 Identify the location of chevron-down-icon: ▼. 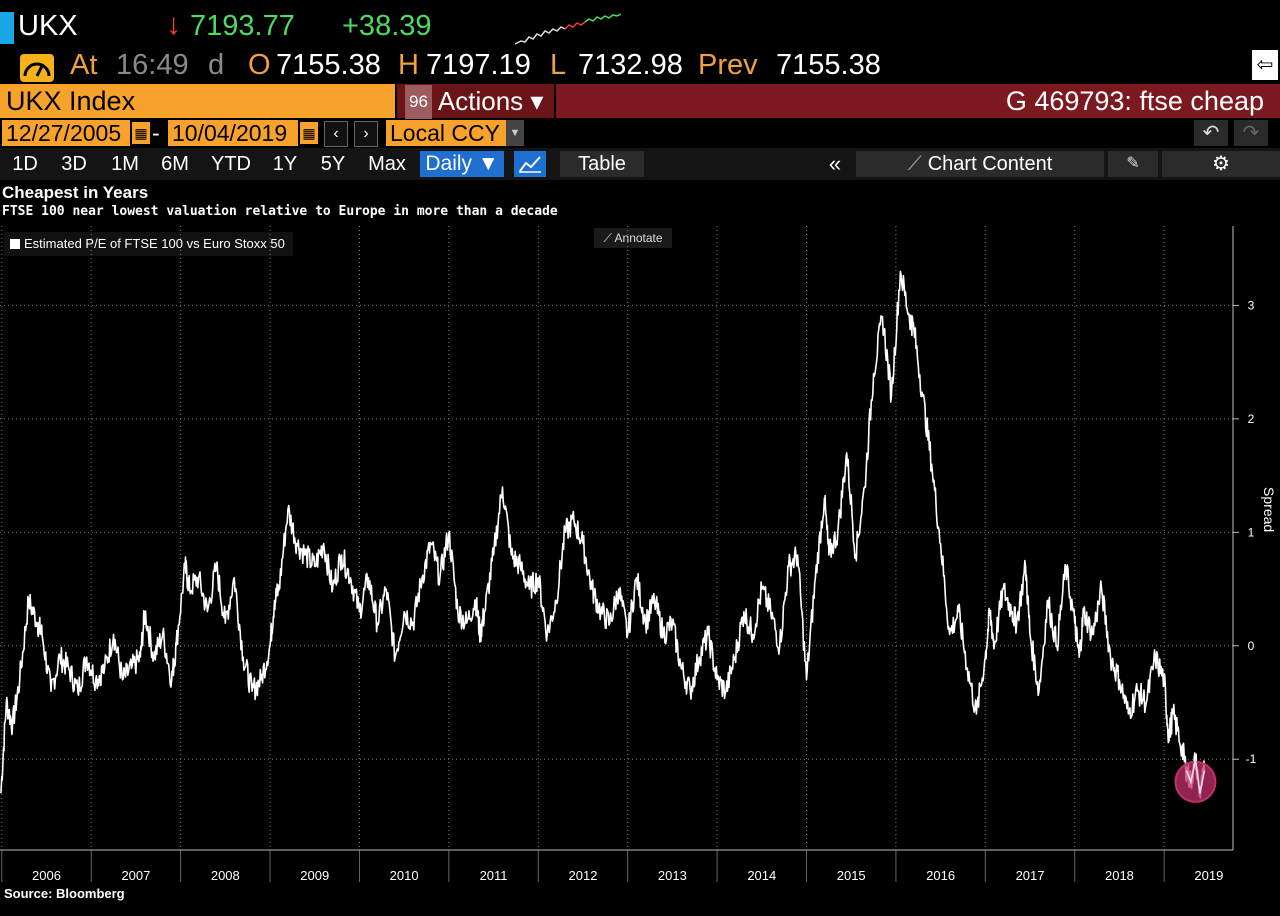
(515, 133).